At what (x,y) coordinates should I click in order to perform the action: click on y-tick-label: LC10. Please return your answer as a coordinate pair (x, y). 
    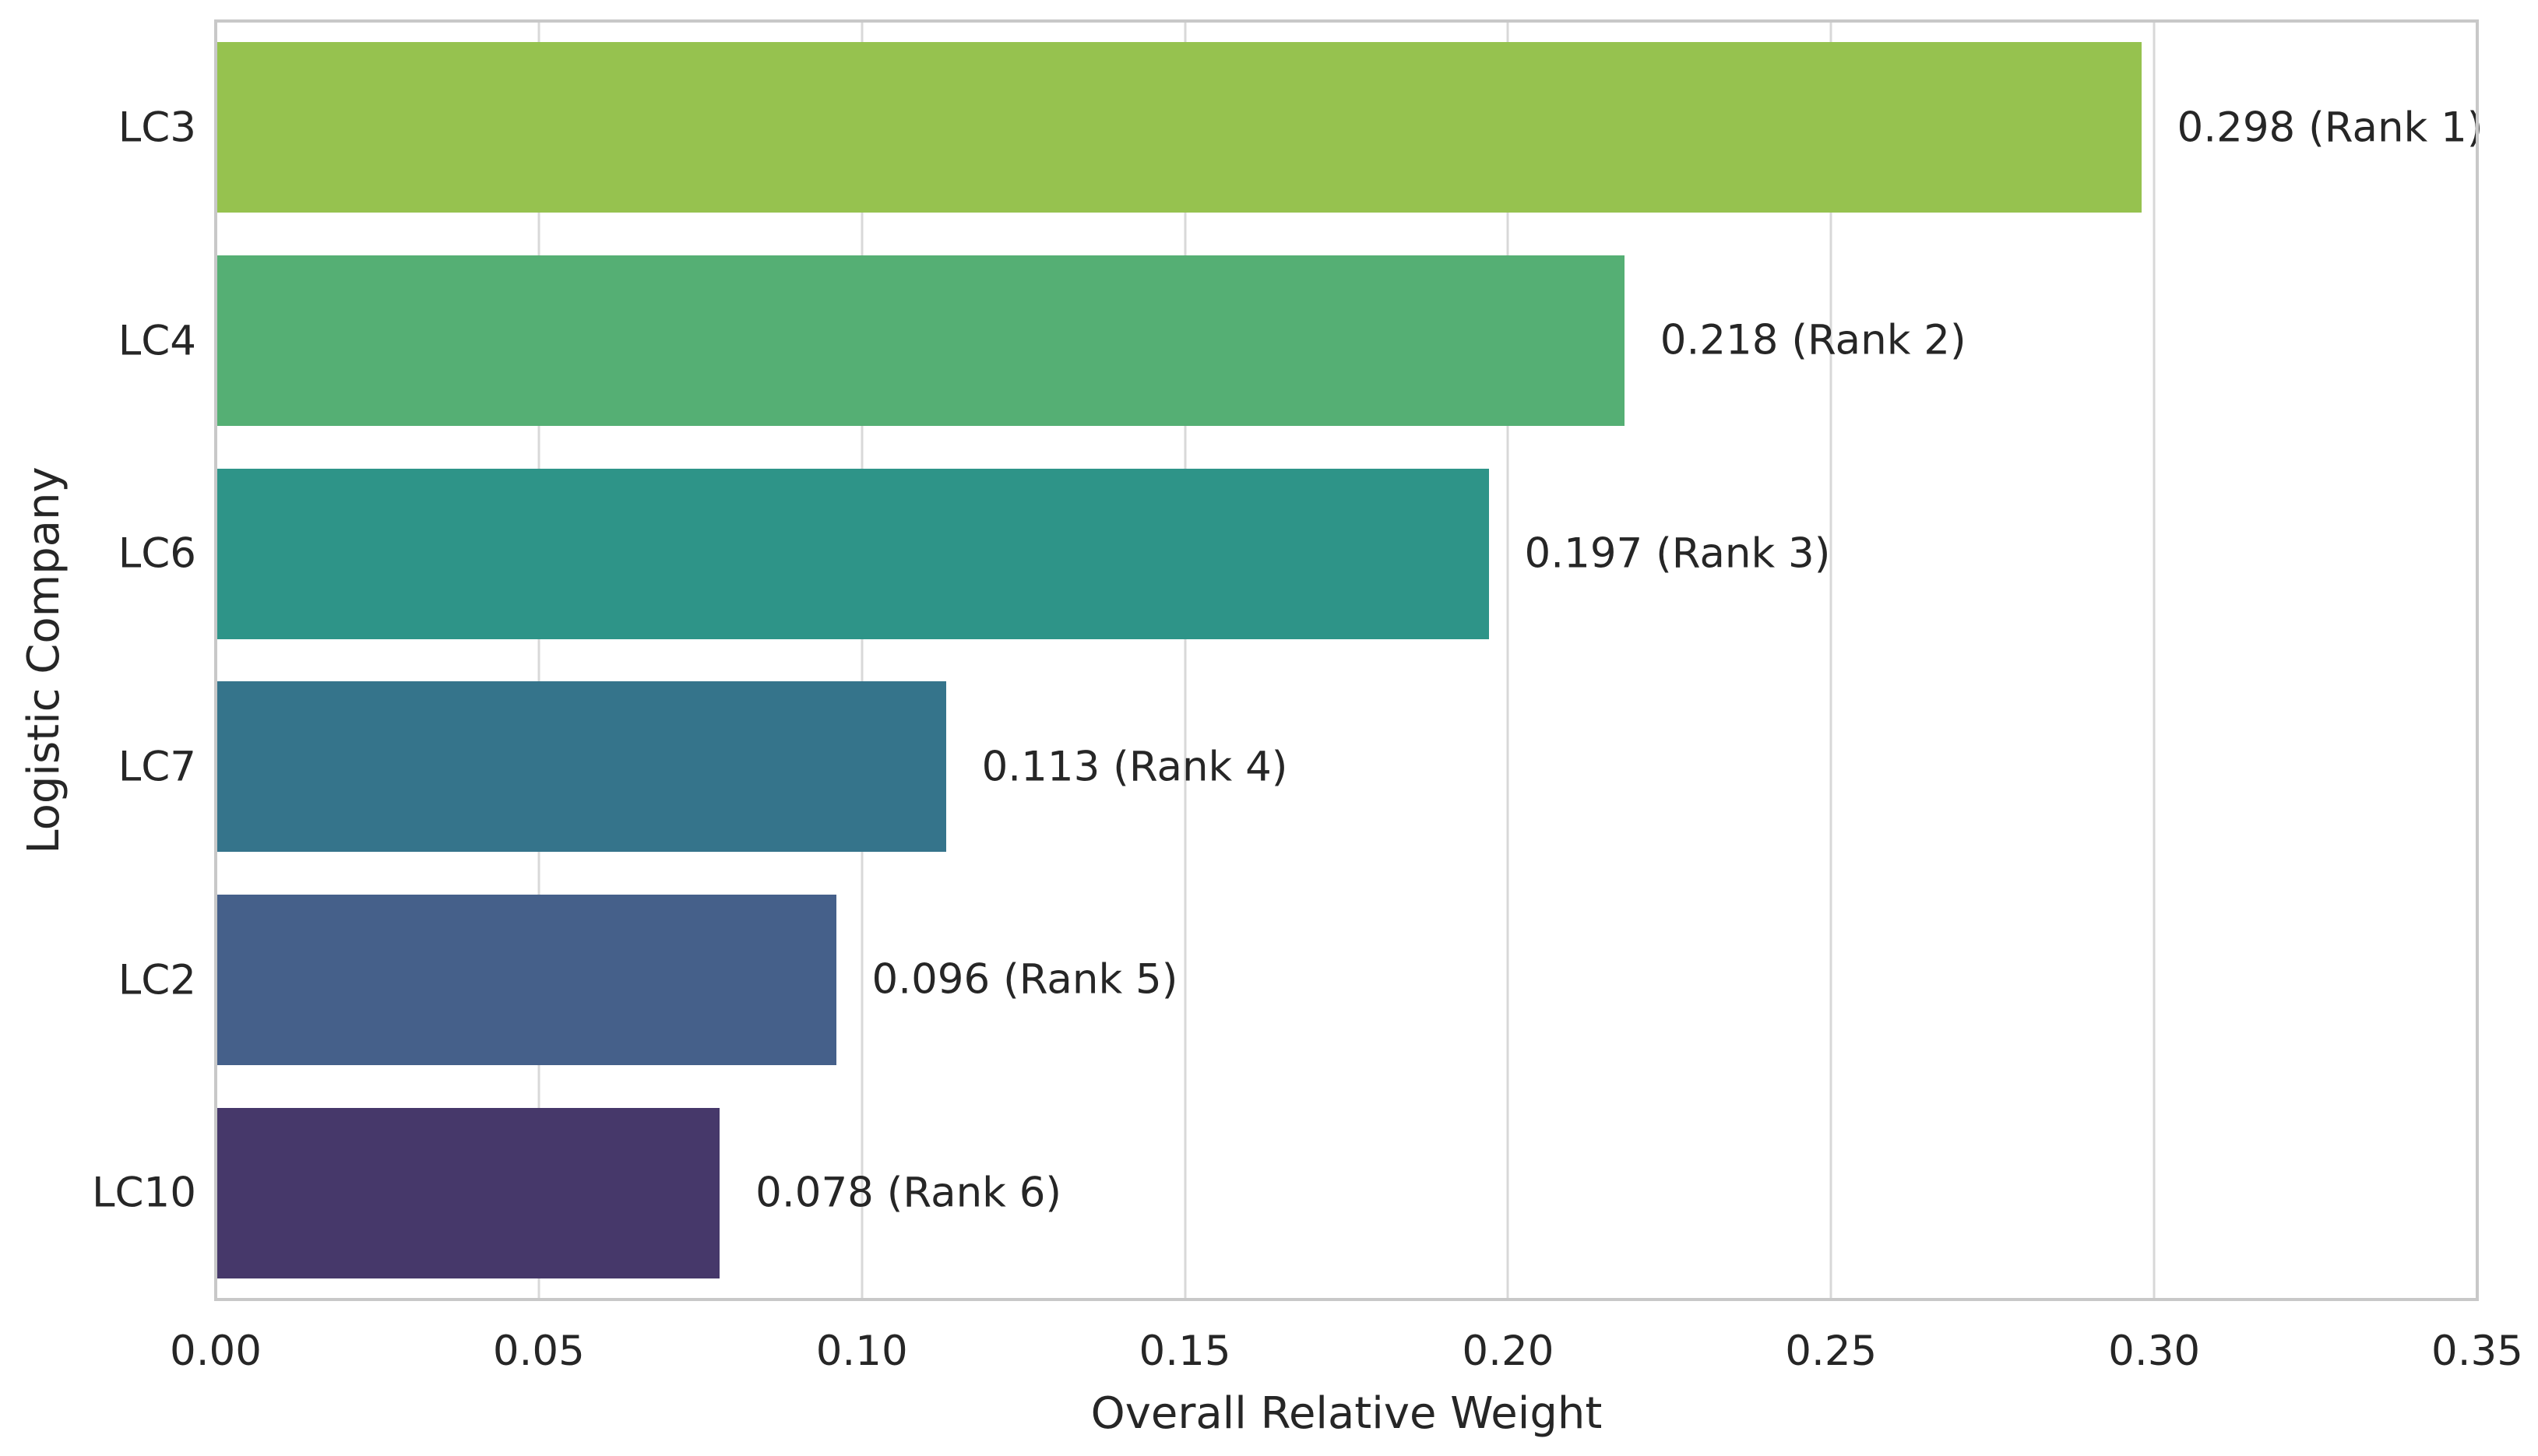
    Looking at the image, I should click on (144, 1193).